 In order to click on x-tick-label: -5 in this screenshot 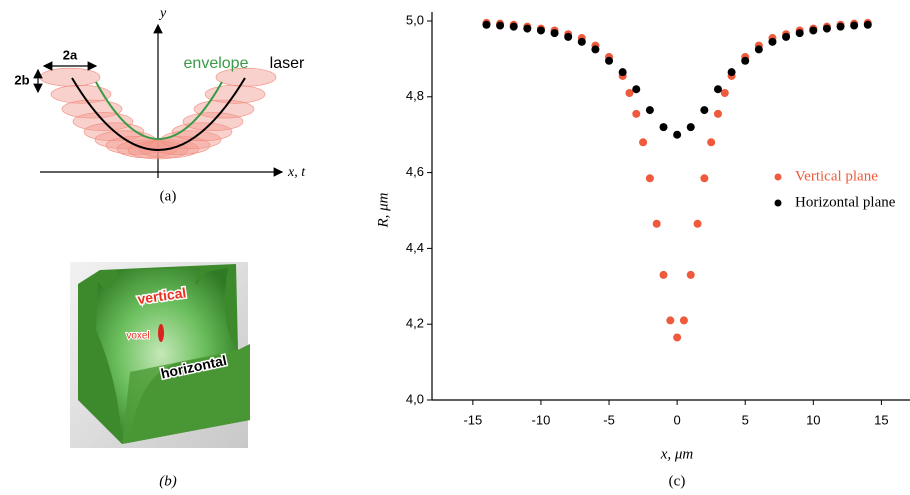, I will do `click(609, 419)`.